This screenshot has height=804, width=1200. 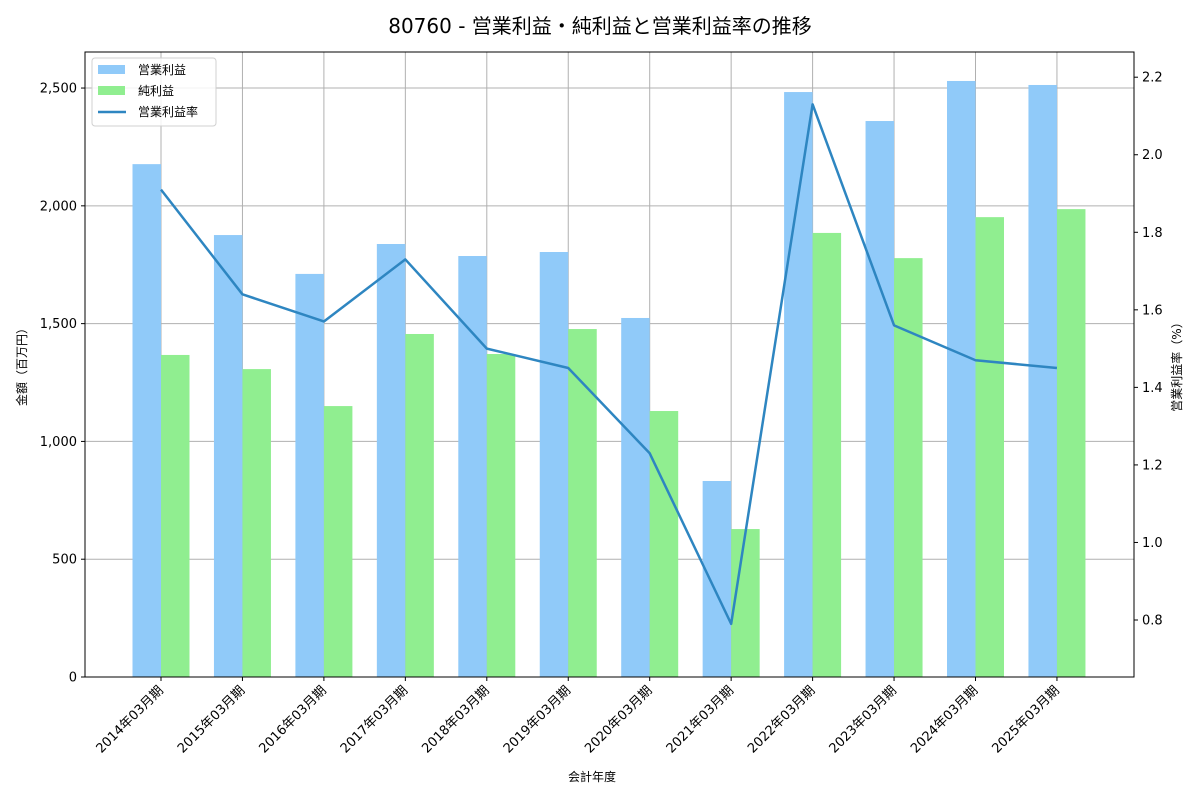 I want to click on x-tick-label: 2024年03月期, so click(x=944, y=719).